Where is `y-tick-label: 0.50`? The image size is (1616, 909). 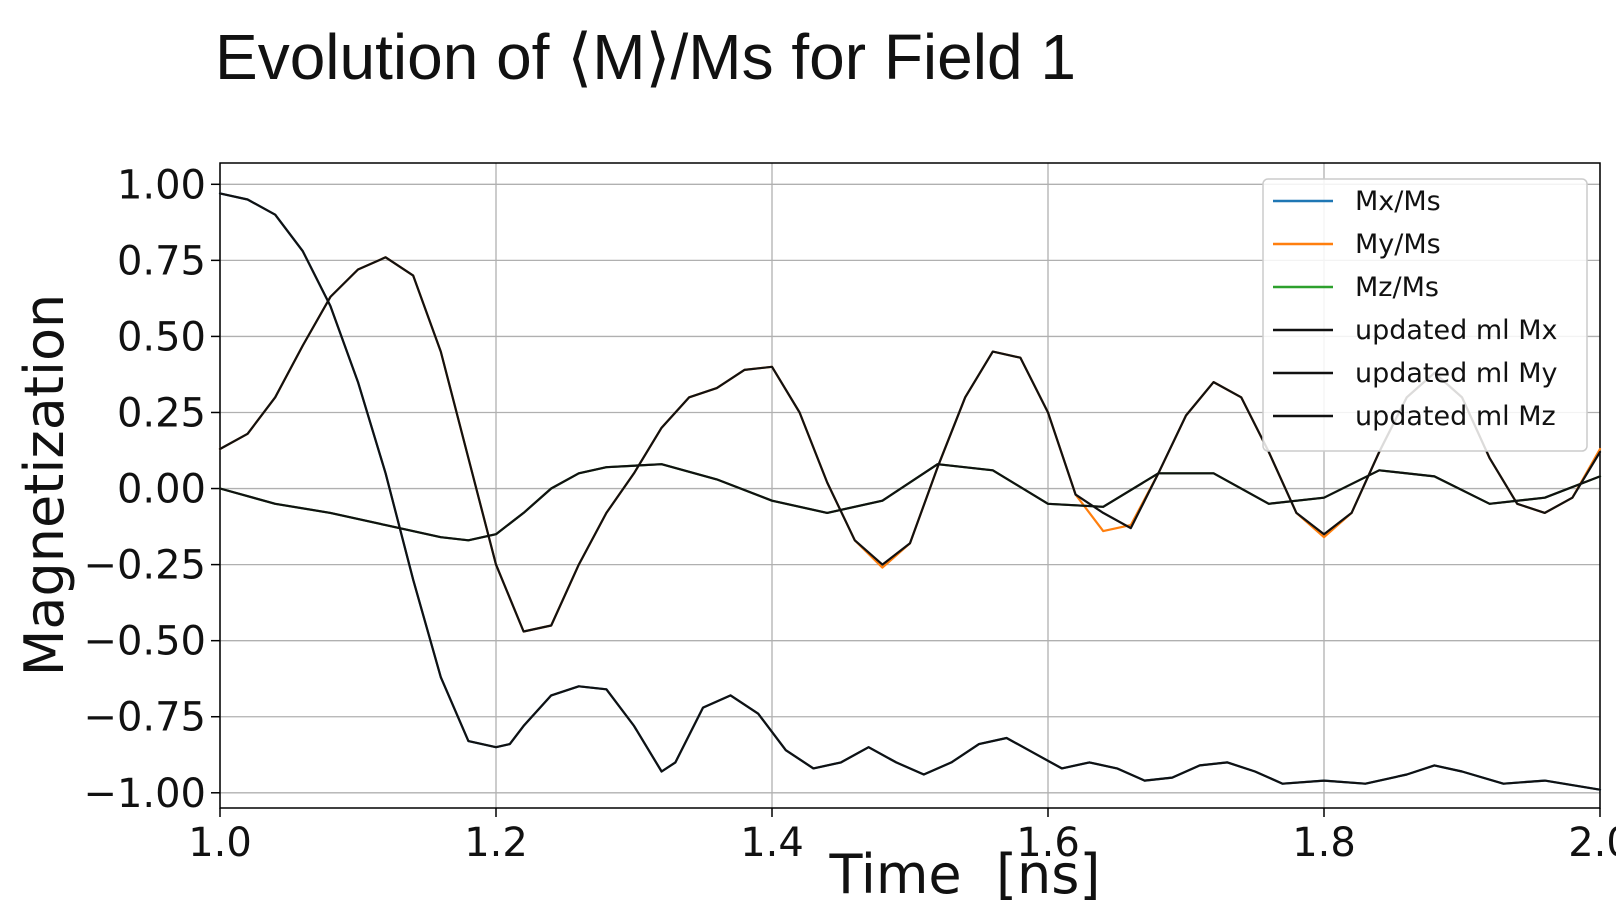
y-tick-label: 0.50 is located at coordinates (161, 337).